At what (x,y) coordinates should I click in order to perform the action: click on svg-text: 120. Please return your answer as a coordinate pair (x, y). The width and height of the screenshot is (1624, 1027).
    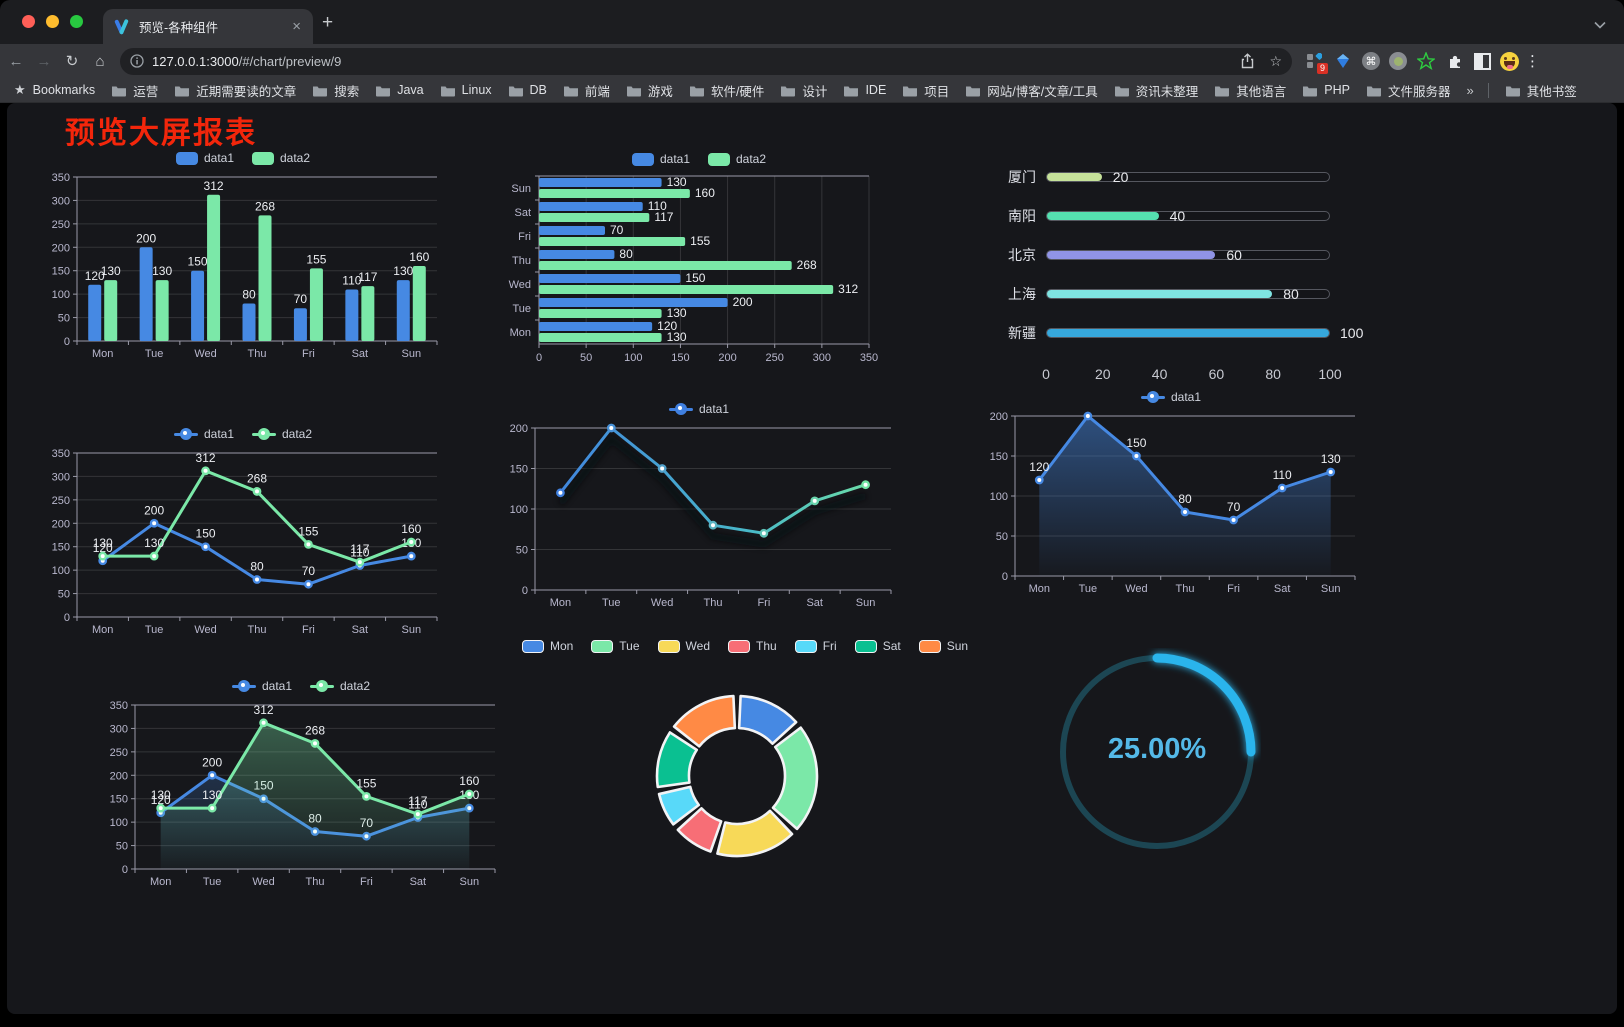
    Looking at the image, I should click on (1039, 467).